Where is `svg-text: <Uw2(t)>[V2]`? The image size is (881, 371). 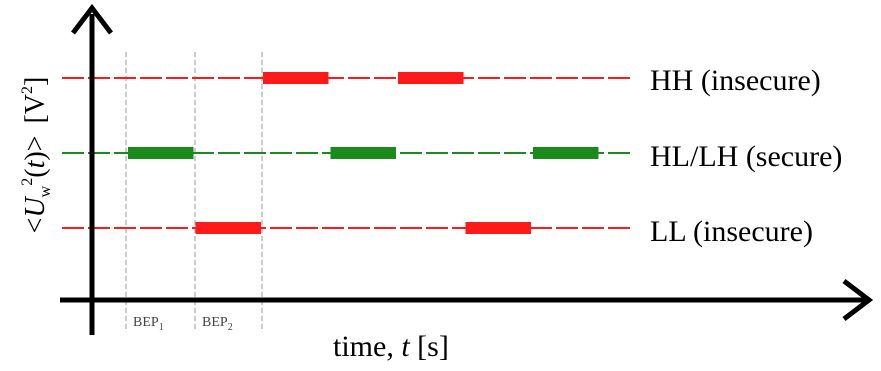
svg-text: <Uw2(t)>[V2] is located at coordinates (36, 155).